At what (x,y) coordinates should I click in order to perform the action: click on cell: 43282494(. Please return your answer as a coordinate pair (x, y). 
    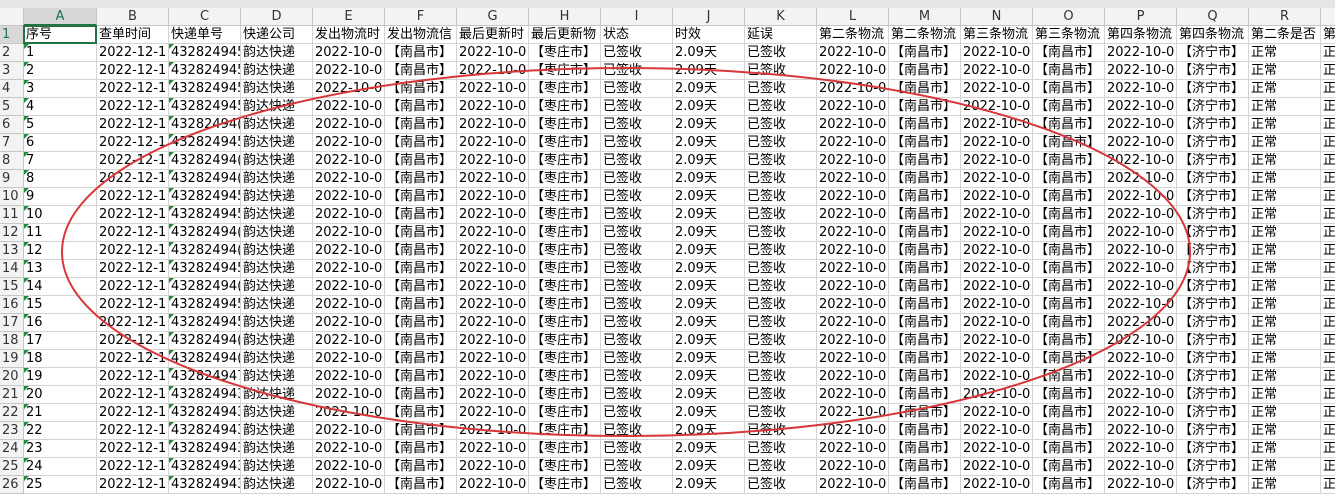
    Looking at the image, I should click on (205, 287).